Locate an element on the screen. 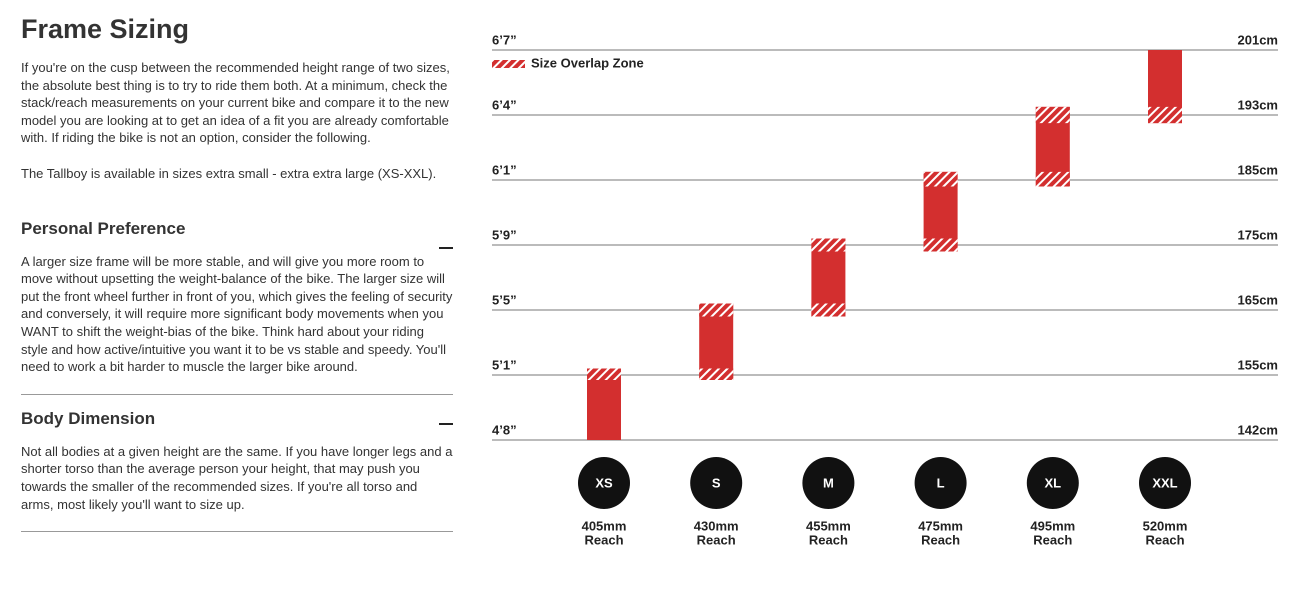 This screenshot has height=600, width=1301. height-ft-label: 6’1” is located at coordinates (504, 169).